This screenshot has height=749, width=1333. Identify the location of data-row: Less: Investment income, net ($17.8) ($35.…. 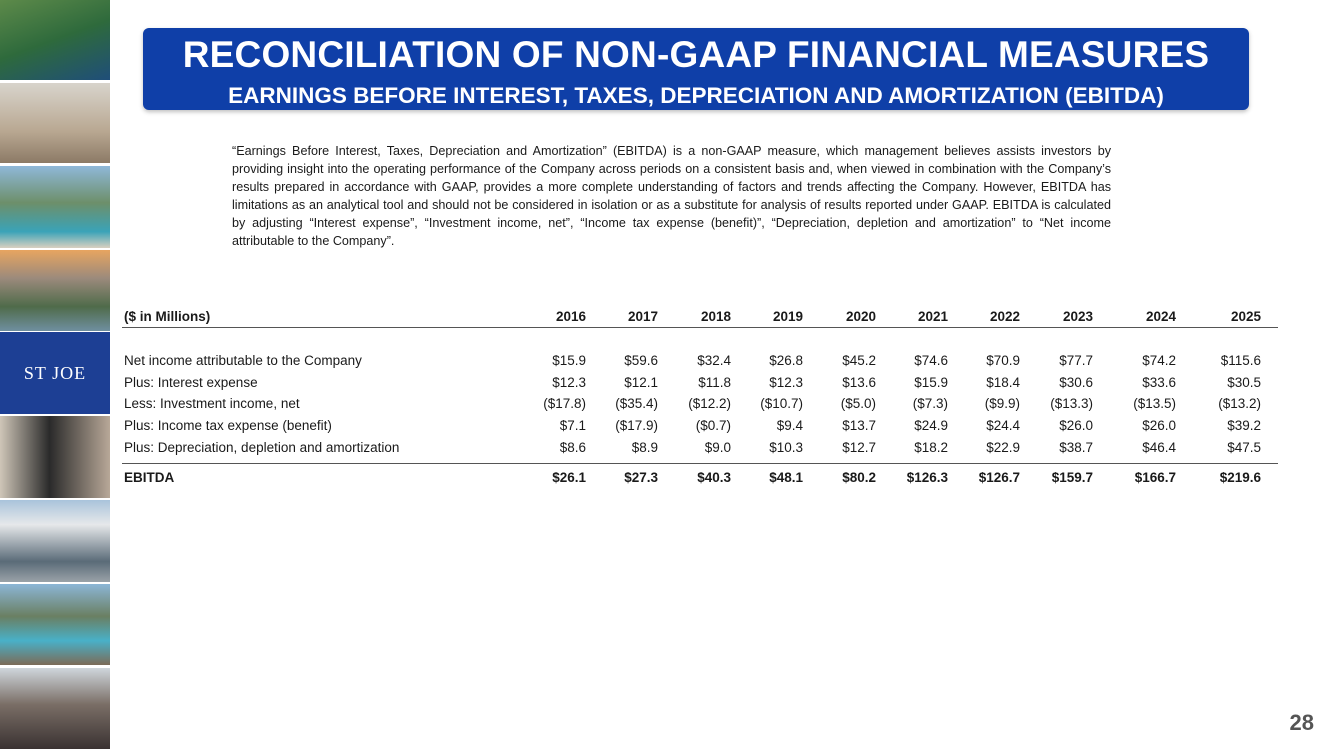
(700, 404).